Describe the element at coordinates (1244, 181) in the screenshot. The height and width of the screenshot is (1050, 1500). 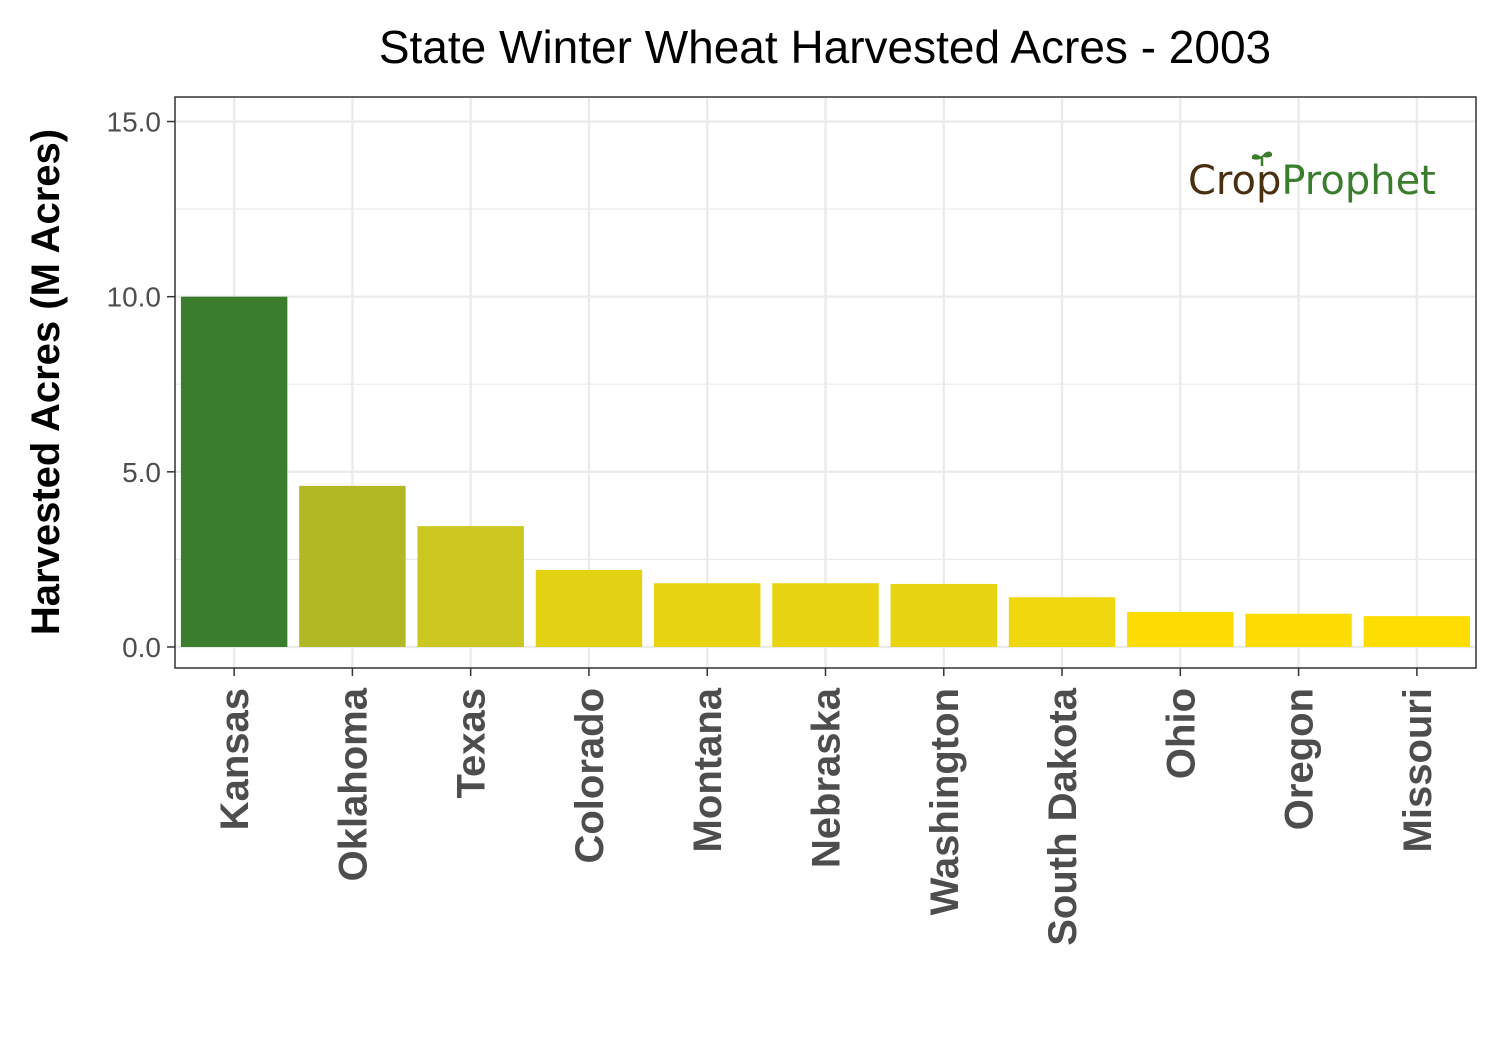
I see `logo-text-o: o` at that location.